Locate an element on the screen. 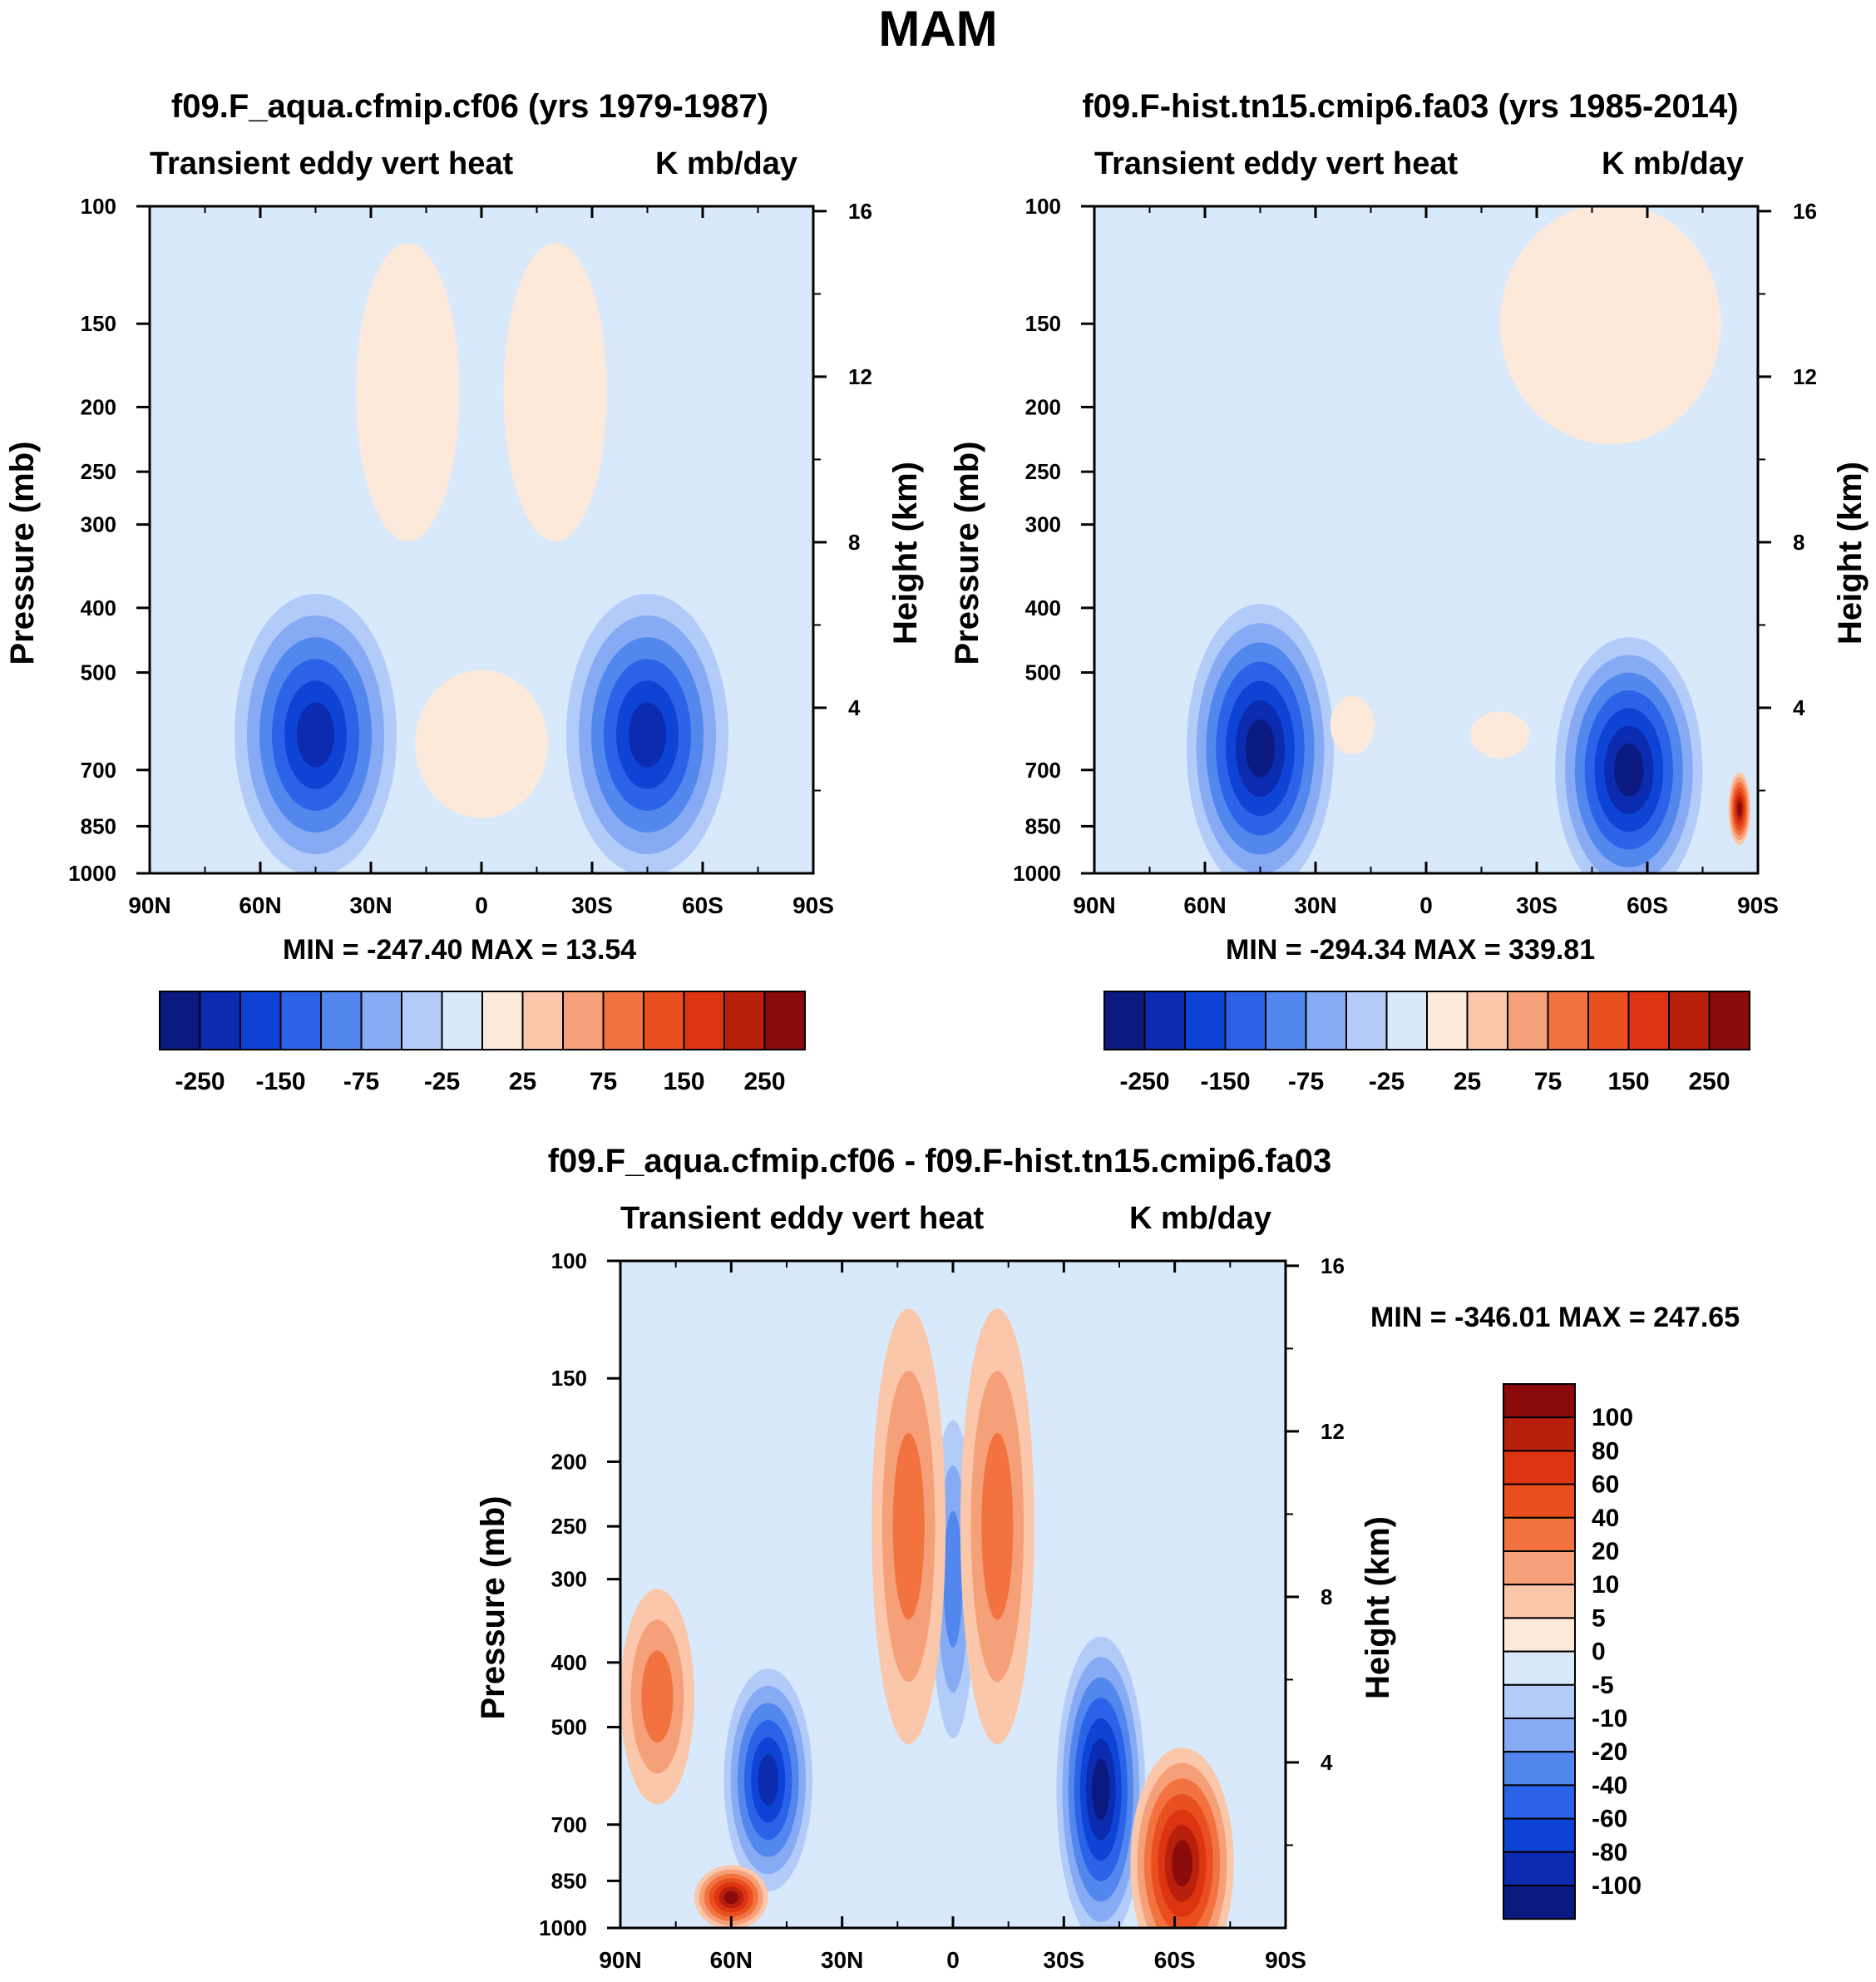  right-y2-axis: 16 12 8 4 is located at coordinates (1787, 495).